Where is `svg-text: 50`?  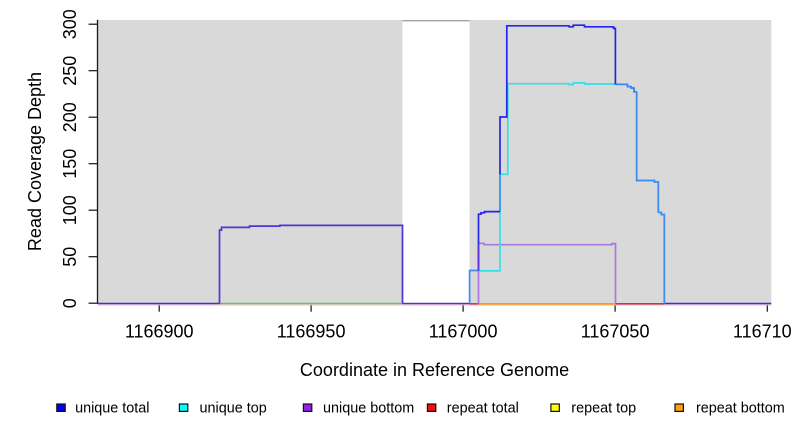
svg-text: 50 is located at coordinates (70, 257).